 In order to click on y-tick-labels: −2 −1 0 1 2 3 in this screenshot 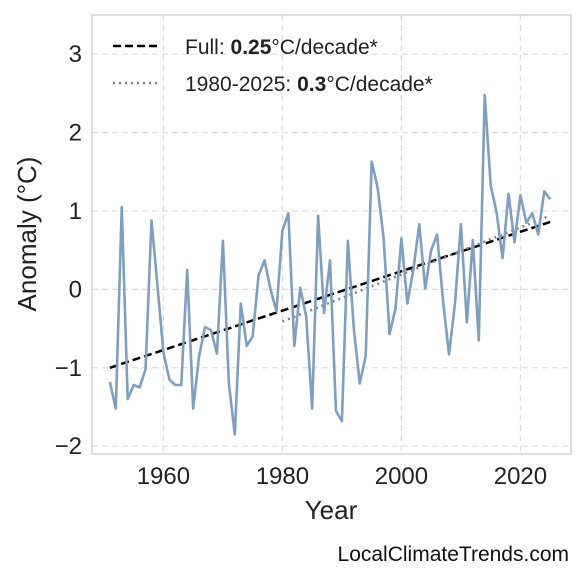, I will do `click(68, 250)`.